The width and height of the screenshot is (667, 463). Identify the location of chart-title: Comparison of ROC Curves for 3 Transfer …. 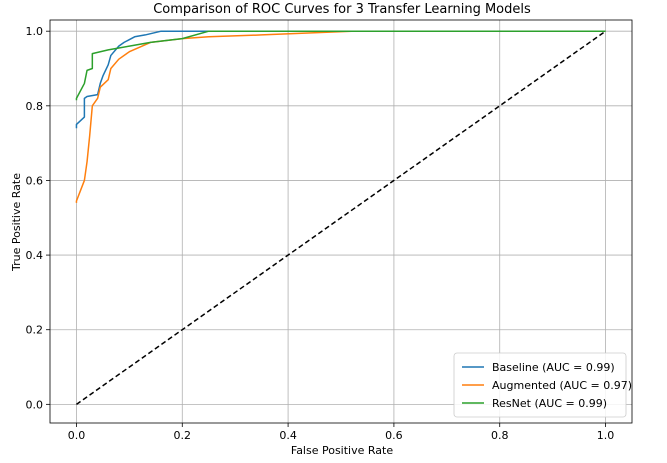
(342, 9).